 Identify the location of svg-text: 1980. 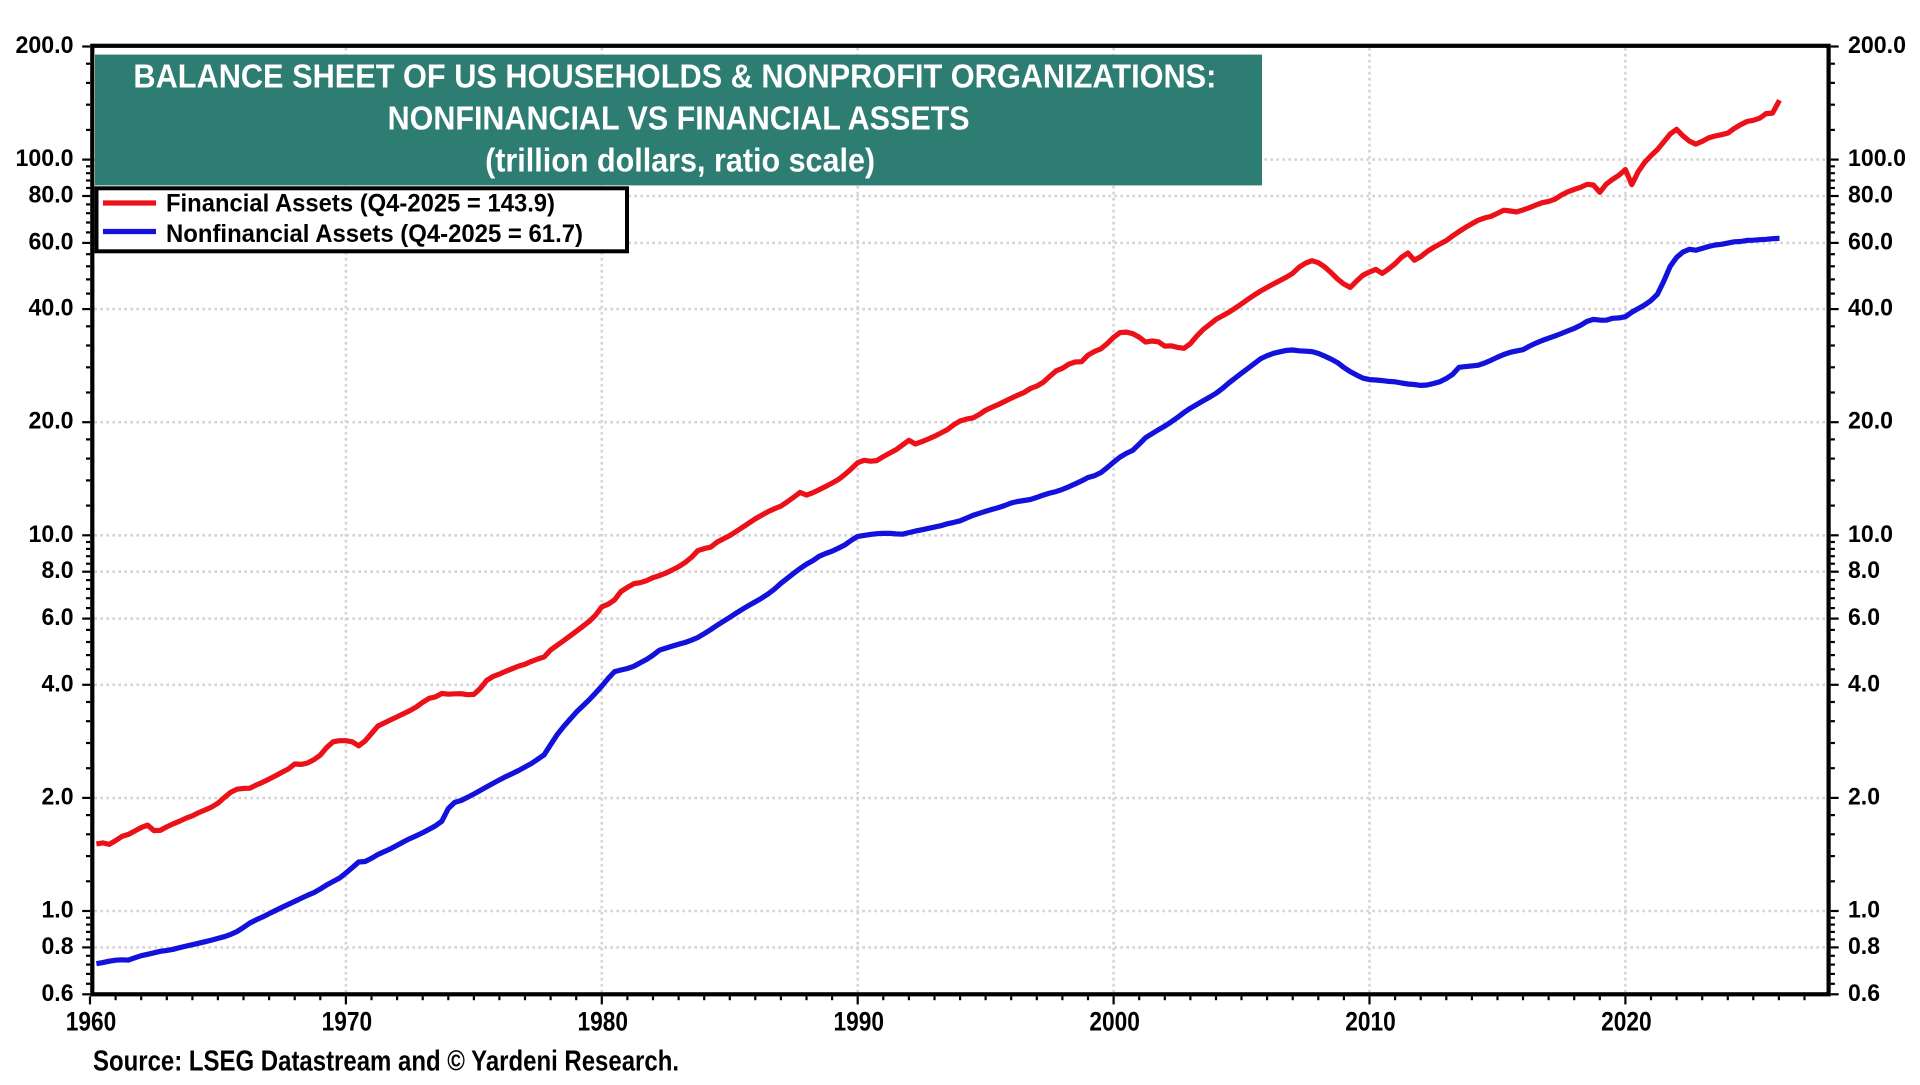
(603, 1022).